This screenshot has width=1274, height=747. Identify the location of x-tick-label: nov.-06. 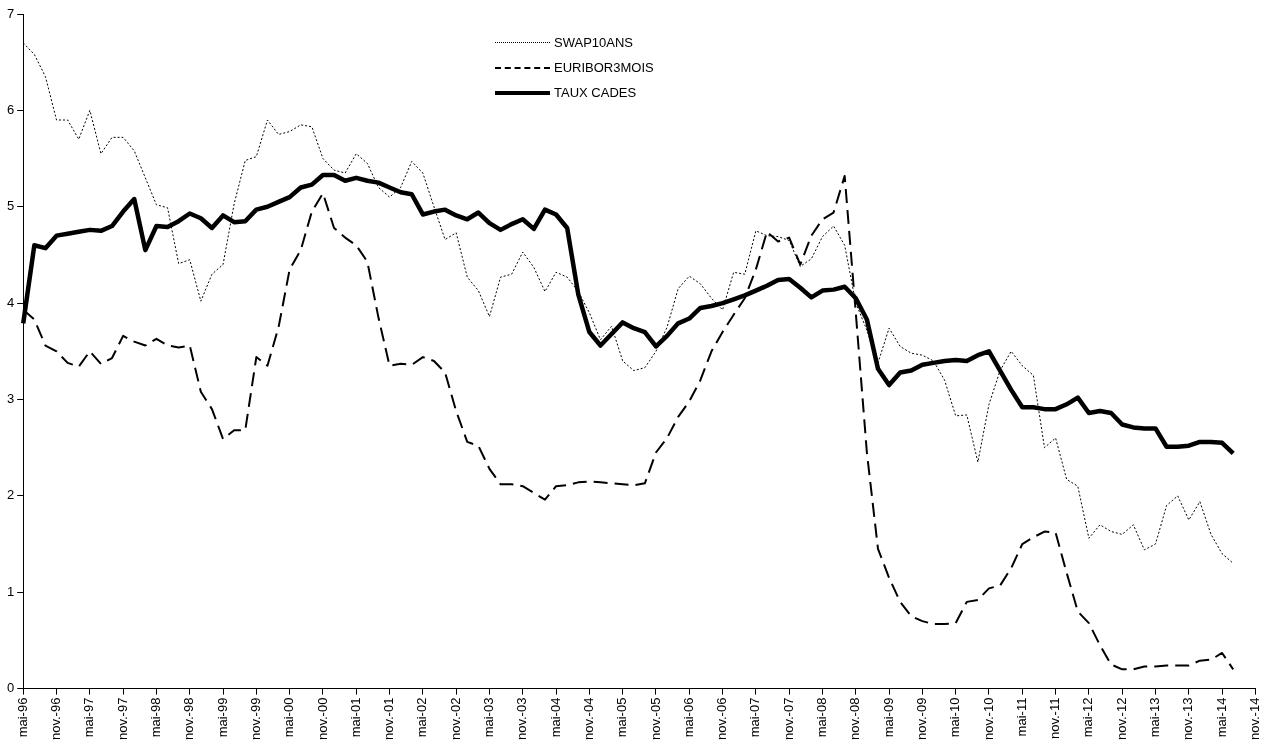
(722, 719).